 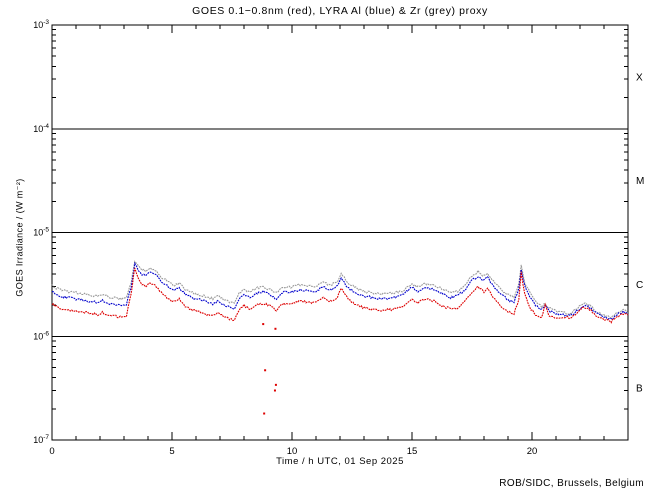 I want to click on flare-class-label: M, so click(x=640, y=181).